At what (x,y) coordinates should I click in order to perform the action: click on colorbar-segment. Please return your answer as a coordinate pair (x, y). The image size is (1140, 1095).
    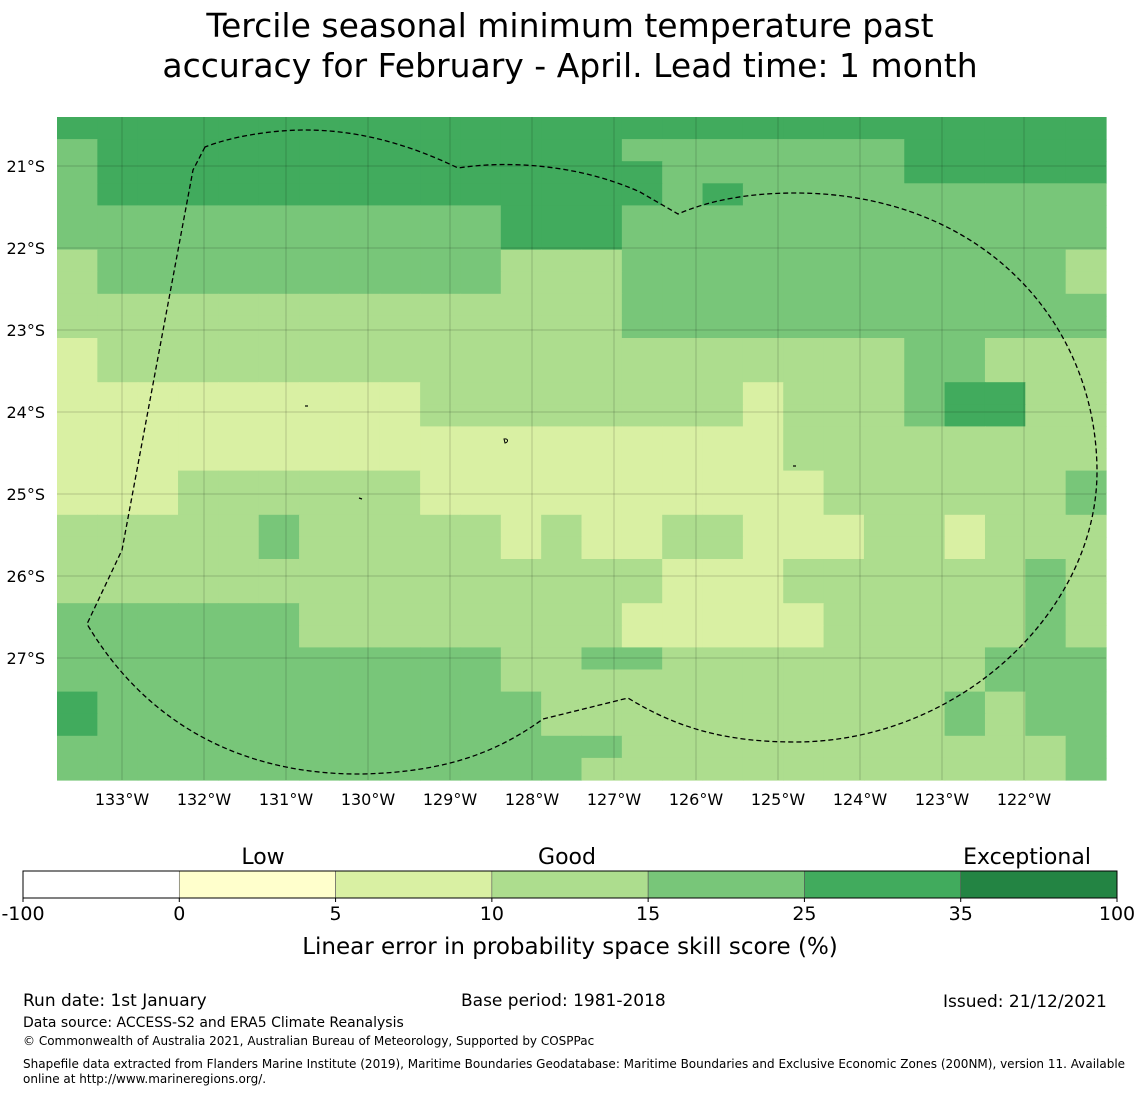
    Looking at the image, I should click on (726, 884).